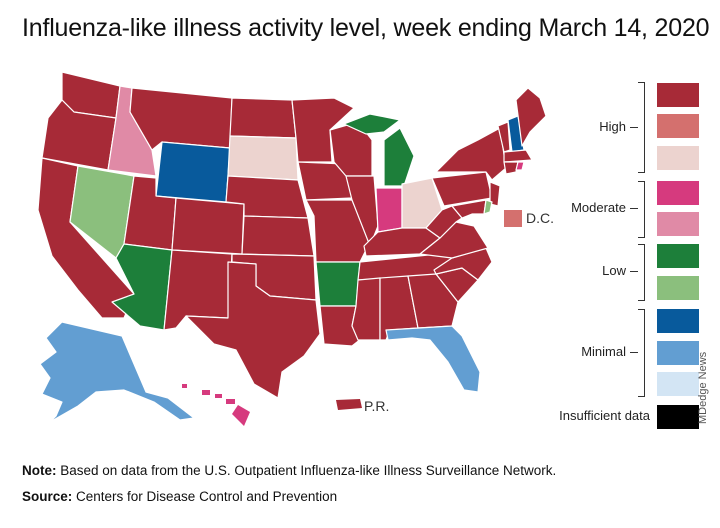  I want to click on legend-bracket-low, so click(641, 272).